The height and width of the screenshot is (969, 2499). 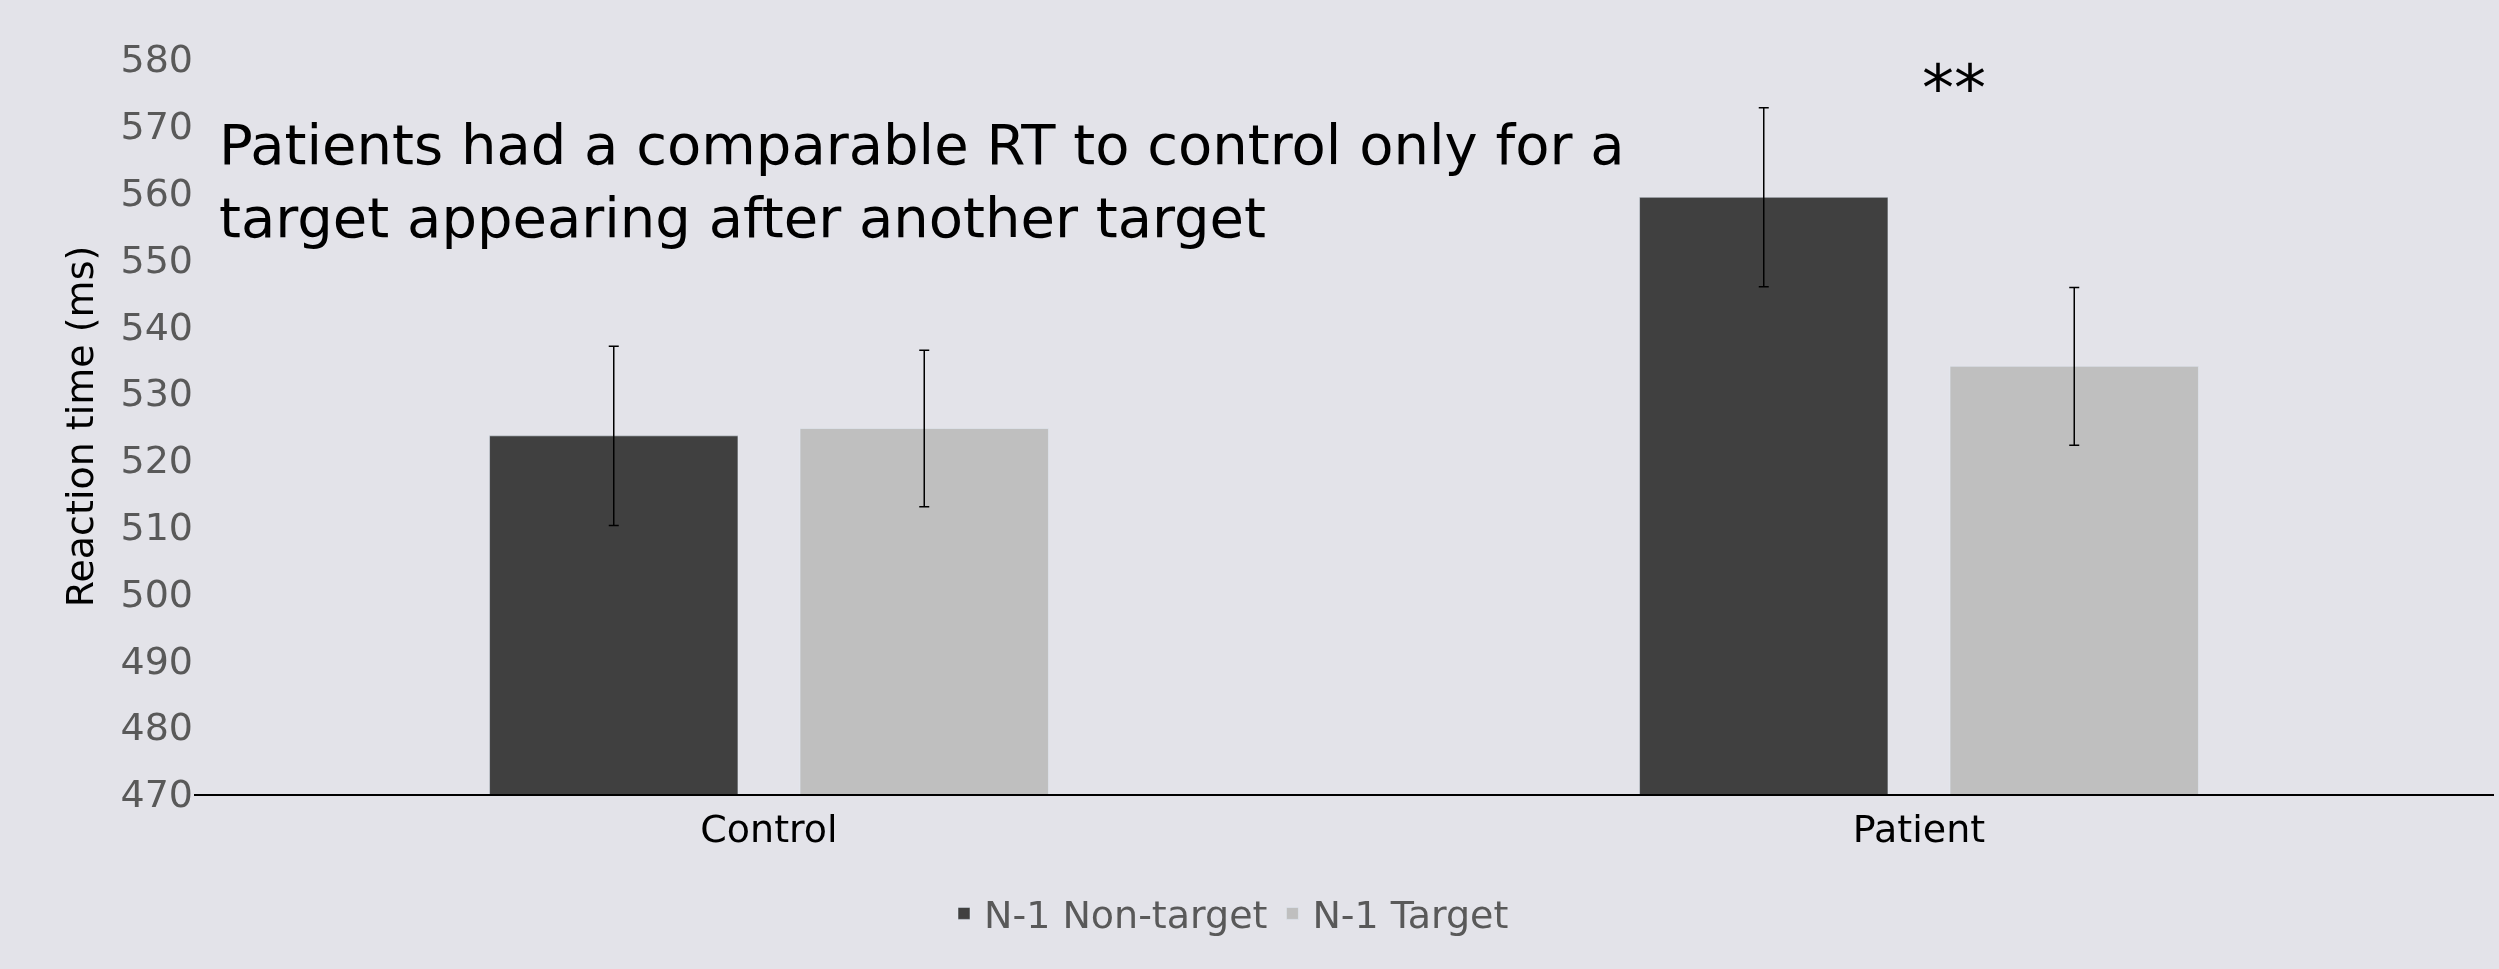 What do you see at coordinates (156, 593) in the screenshot?
I see `y-tick-label: 500` at bounding box center [156, 593].